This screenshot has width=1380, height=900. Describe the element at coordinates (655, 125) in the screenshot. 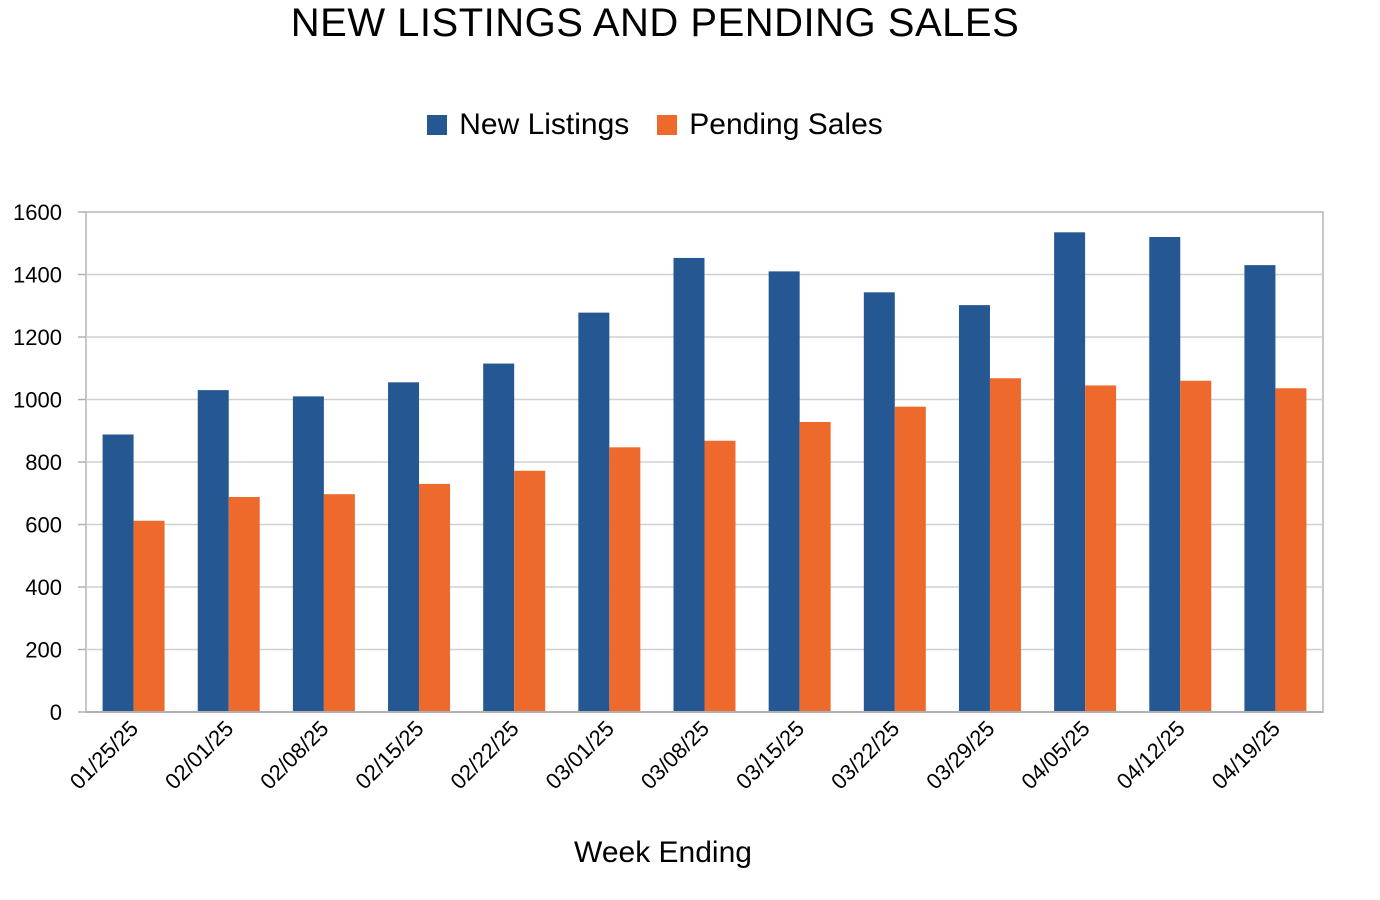

I see `legend: New Listings Pending Sales` at that location.